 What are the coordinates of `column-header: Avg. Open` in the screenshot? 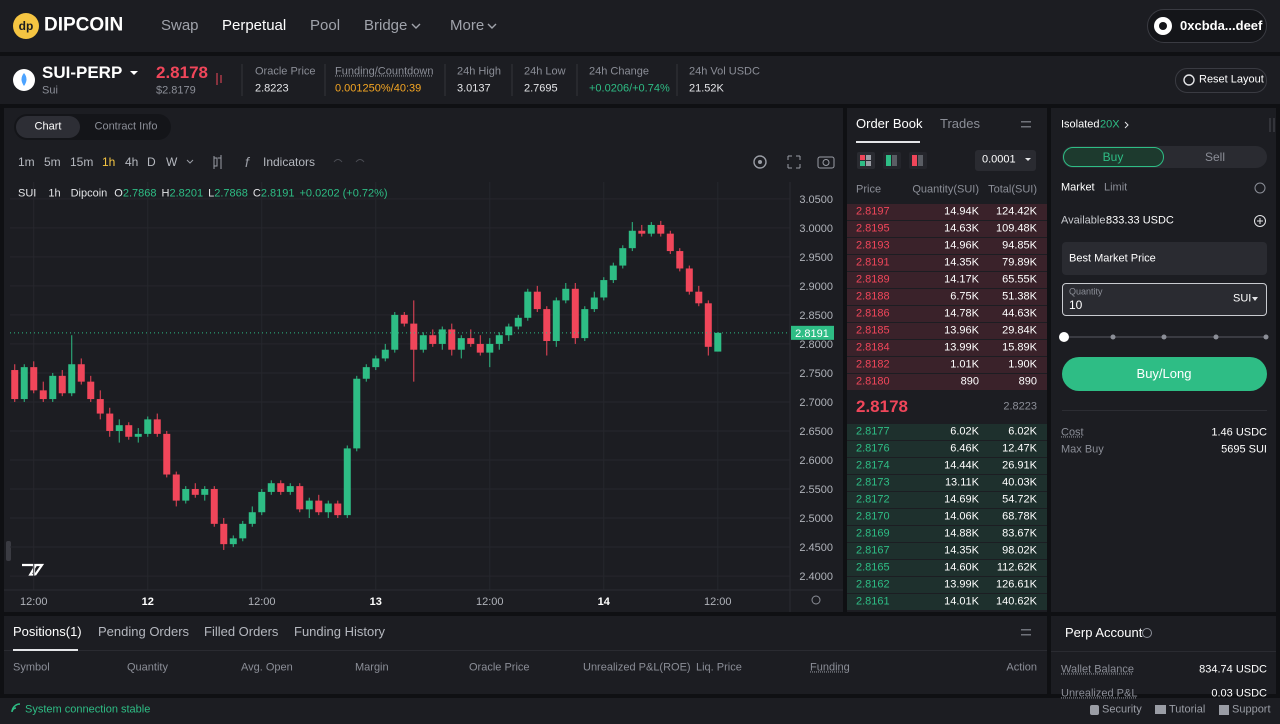 It's located at (267, 667).